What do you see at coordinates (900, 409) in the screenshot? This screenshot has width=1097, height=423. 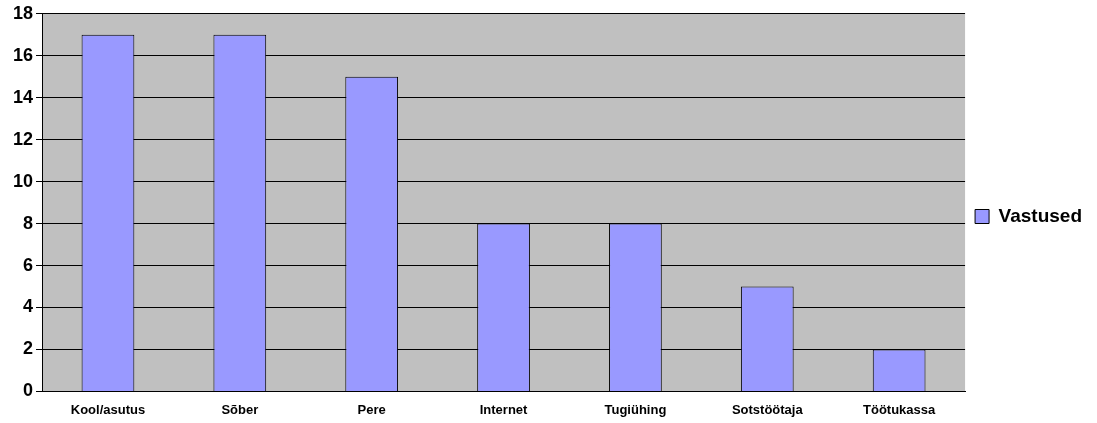 I see `x-tick-label: Töötukassa` at bounding box center [900, 409].